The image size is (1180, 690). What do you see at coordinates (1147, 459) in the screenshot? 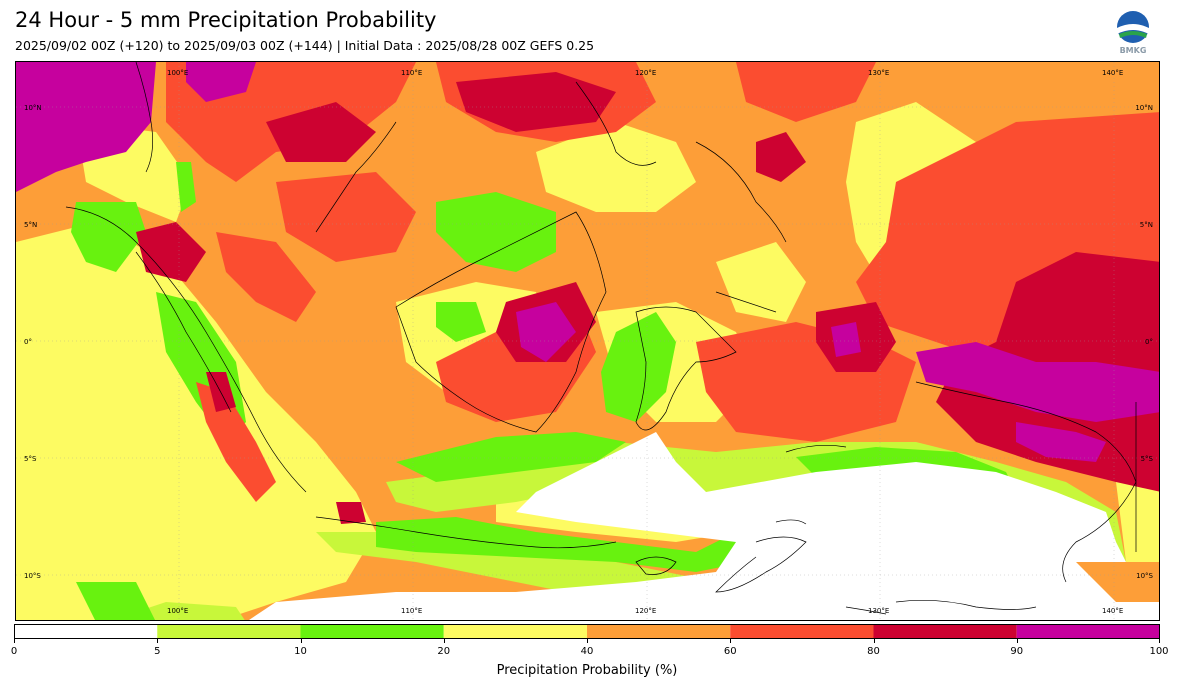
I see `lat-label-right-5s: 5°S` at bounding box center [1147, 459].